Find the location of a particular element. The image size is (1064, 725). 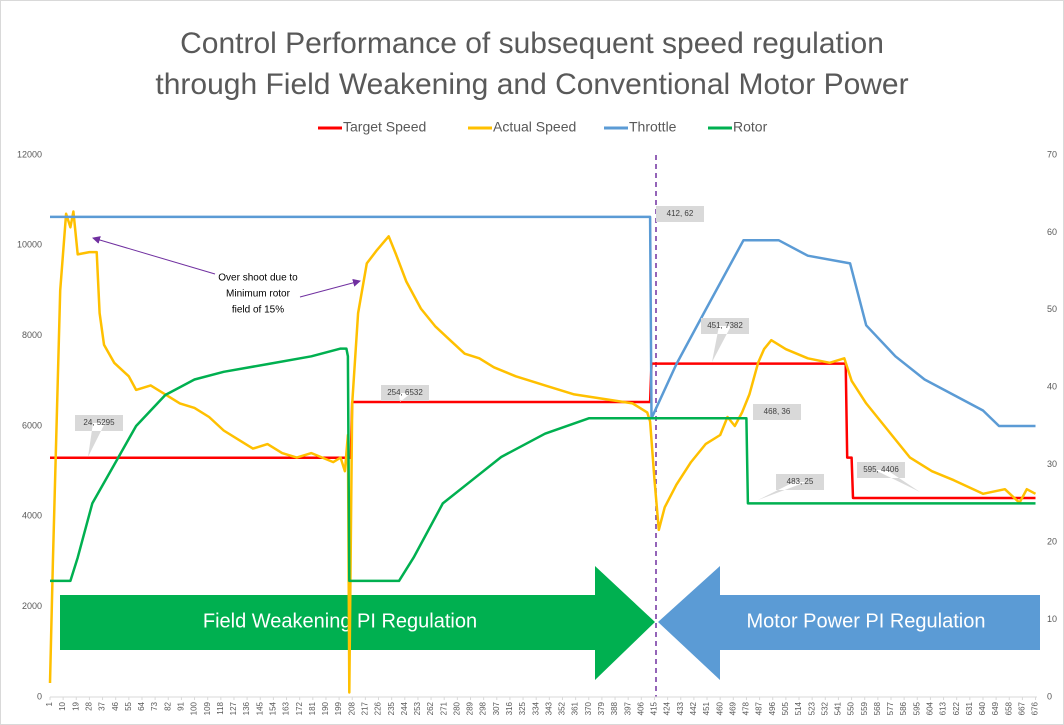

x-tick-label: 244 is located at coordinates (404, 708).